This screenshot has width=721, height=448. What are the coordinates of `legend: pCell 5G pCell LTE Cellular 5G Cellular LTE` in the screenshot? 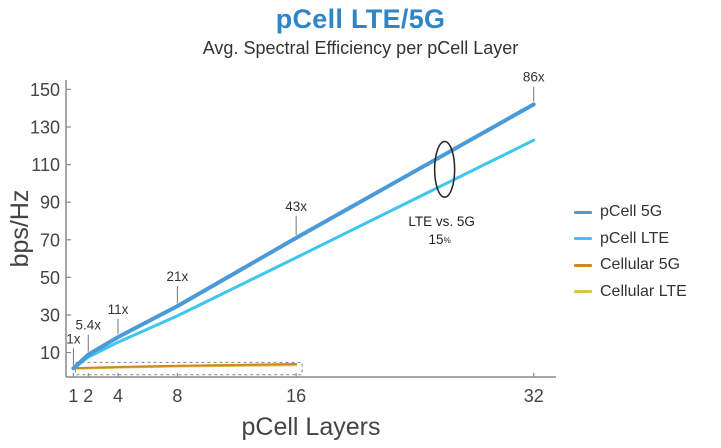 It's located at (630, 252).